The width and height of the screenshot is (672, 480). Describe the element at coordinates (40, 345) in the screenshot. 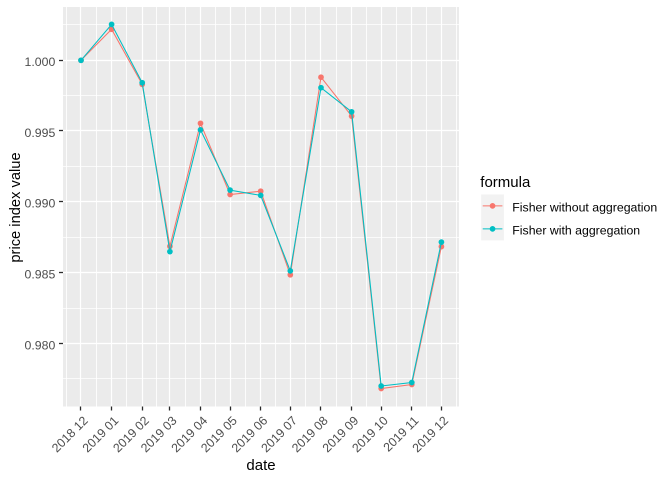

I see `svg-text: 0.980` at that location.